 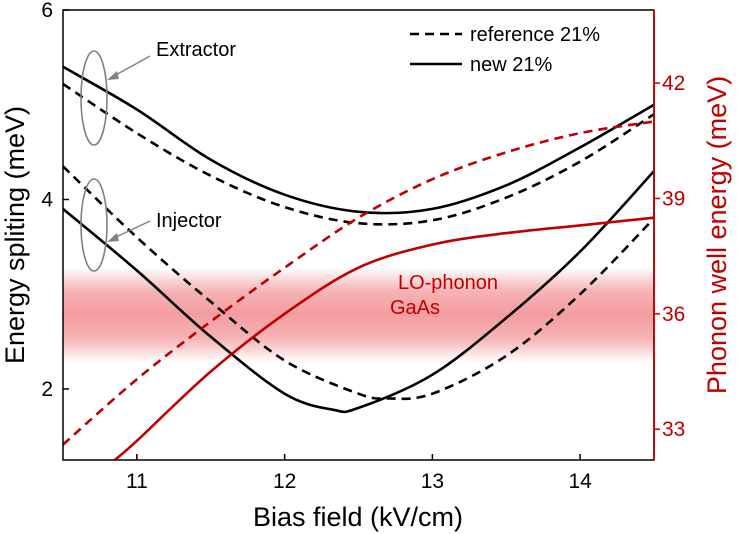 I want to click on extractor-arrow-head, so click(x=113, y=75).